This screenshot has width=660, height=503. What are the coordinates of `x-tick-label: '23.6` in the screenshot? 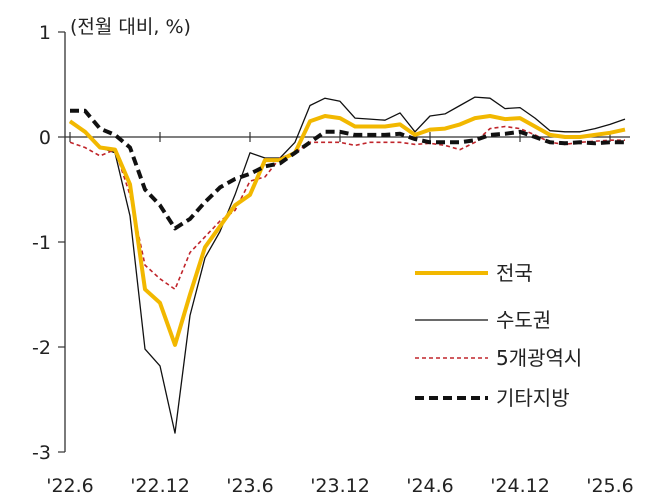 It's located at (250, 486).